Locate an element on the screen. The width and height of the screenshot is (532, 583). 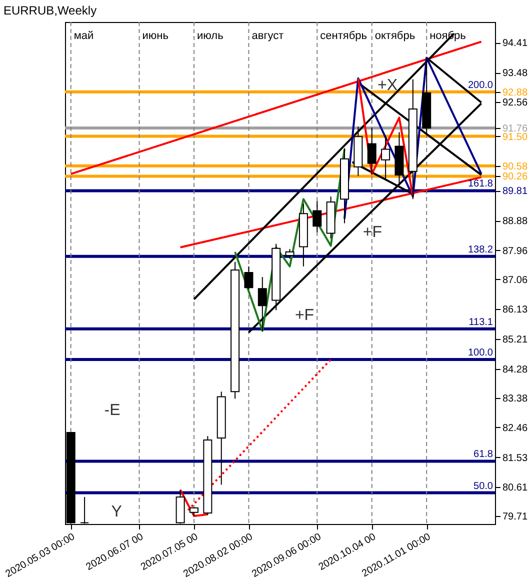
y-tick-label: 86.13 is located at coordinates (515, 310).